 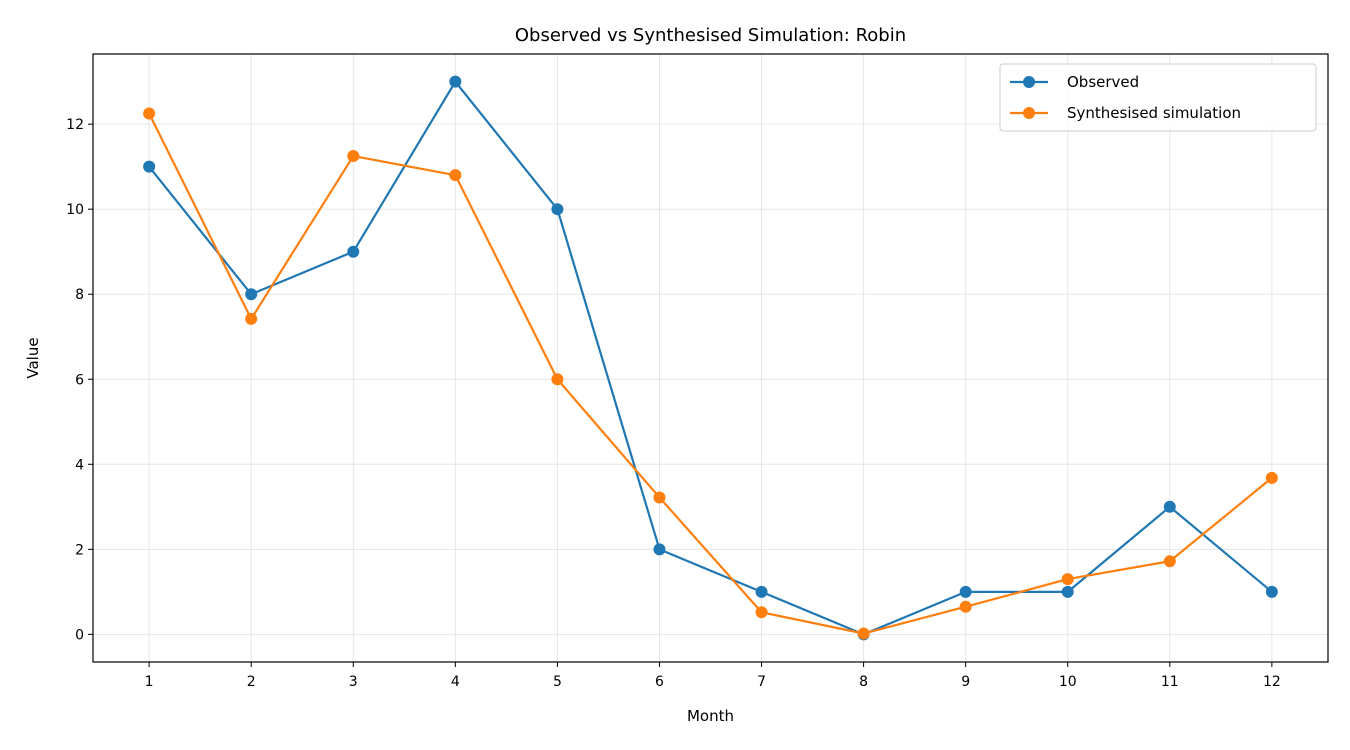 I want to click on legend: Observed Synthesised simulation, so click(x=1158, y=97).